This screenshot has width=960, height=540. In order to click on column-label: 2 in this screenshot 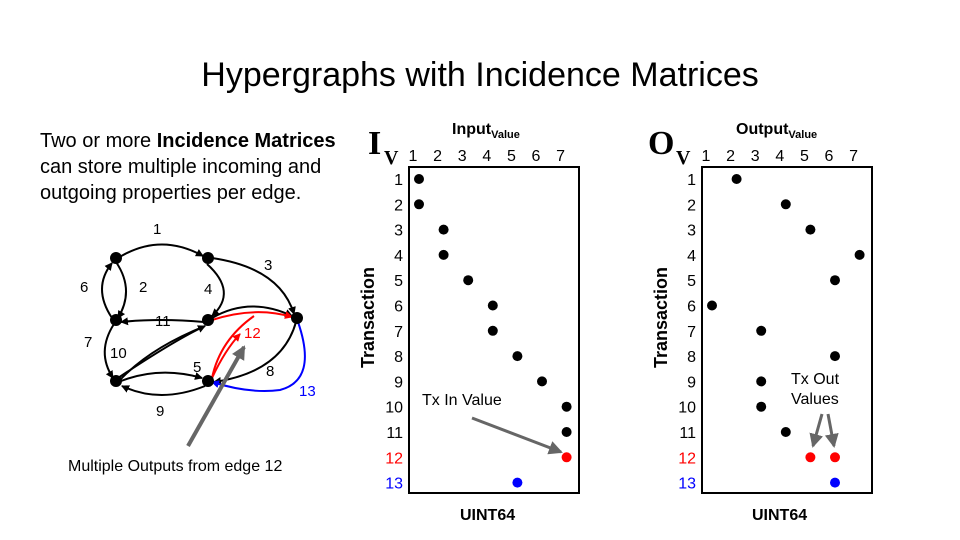, I will do `click(730, 156)`.